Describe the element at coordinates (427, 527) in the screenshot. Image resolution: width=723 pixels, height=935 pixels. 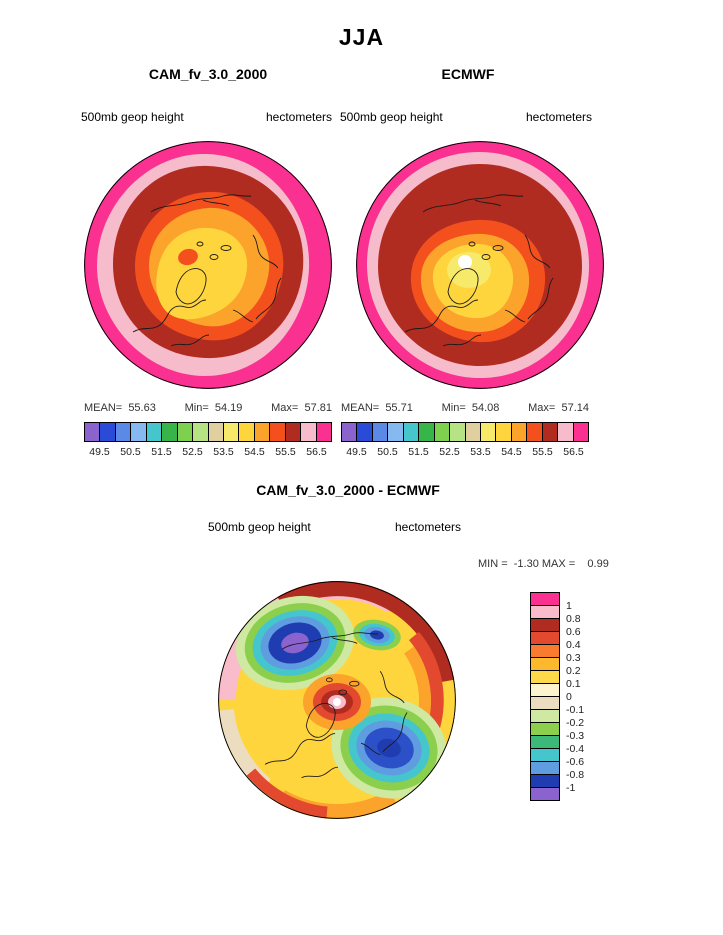
I see `diff-units-label: hectometers` at that location.